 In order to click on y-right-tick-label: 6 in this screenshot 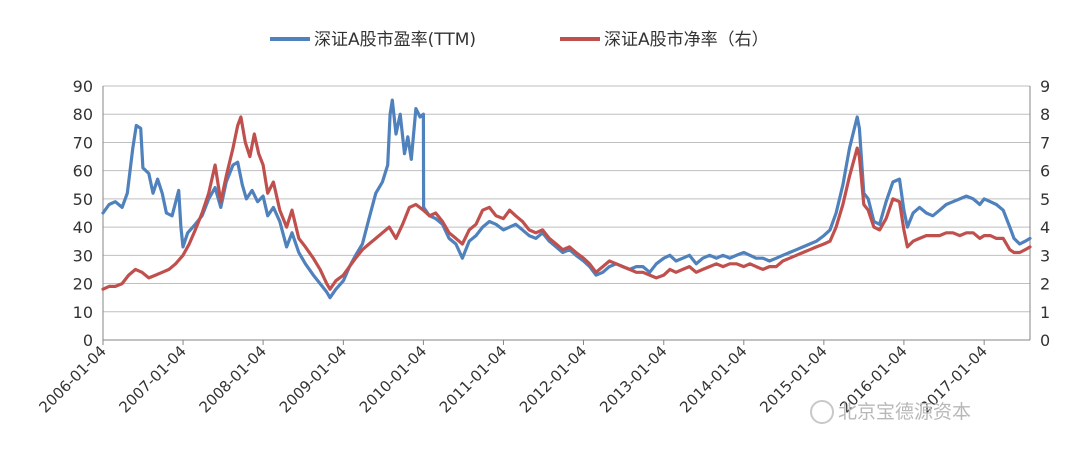, I will do `click(1045, 171)`.